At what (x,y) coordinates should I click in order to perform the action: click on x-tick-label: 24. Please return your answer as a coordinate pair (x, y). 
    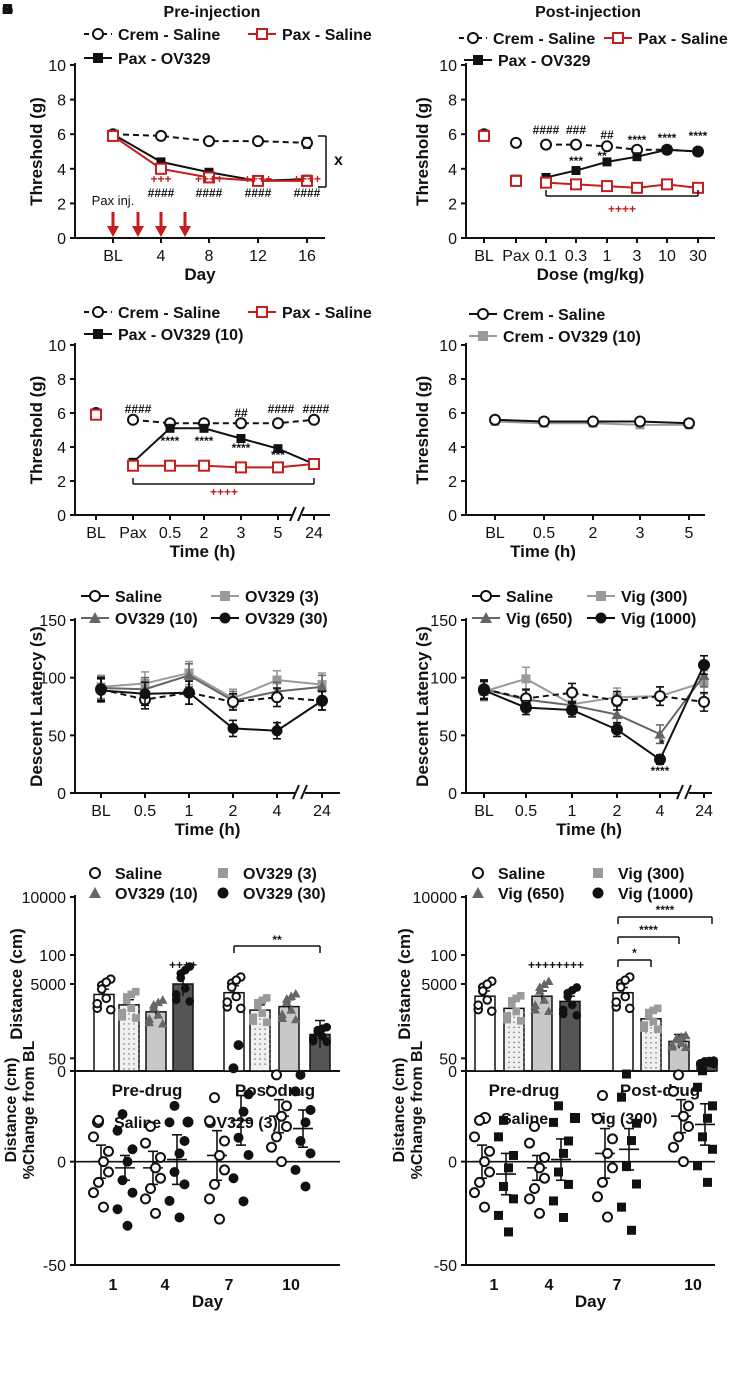
    Looking at the image, I should click on (322, 811).